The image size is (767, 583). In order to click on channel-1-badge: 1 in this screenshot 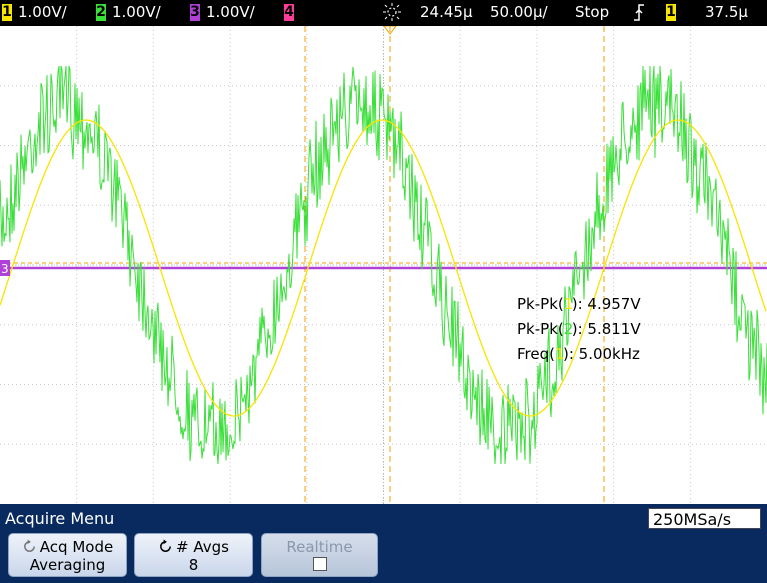, I will do `click(7, 12)`.